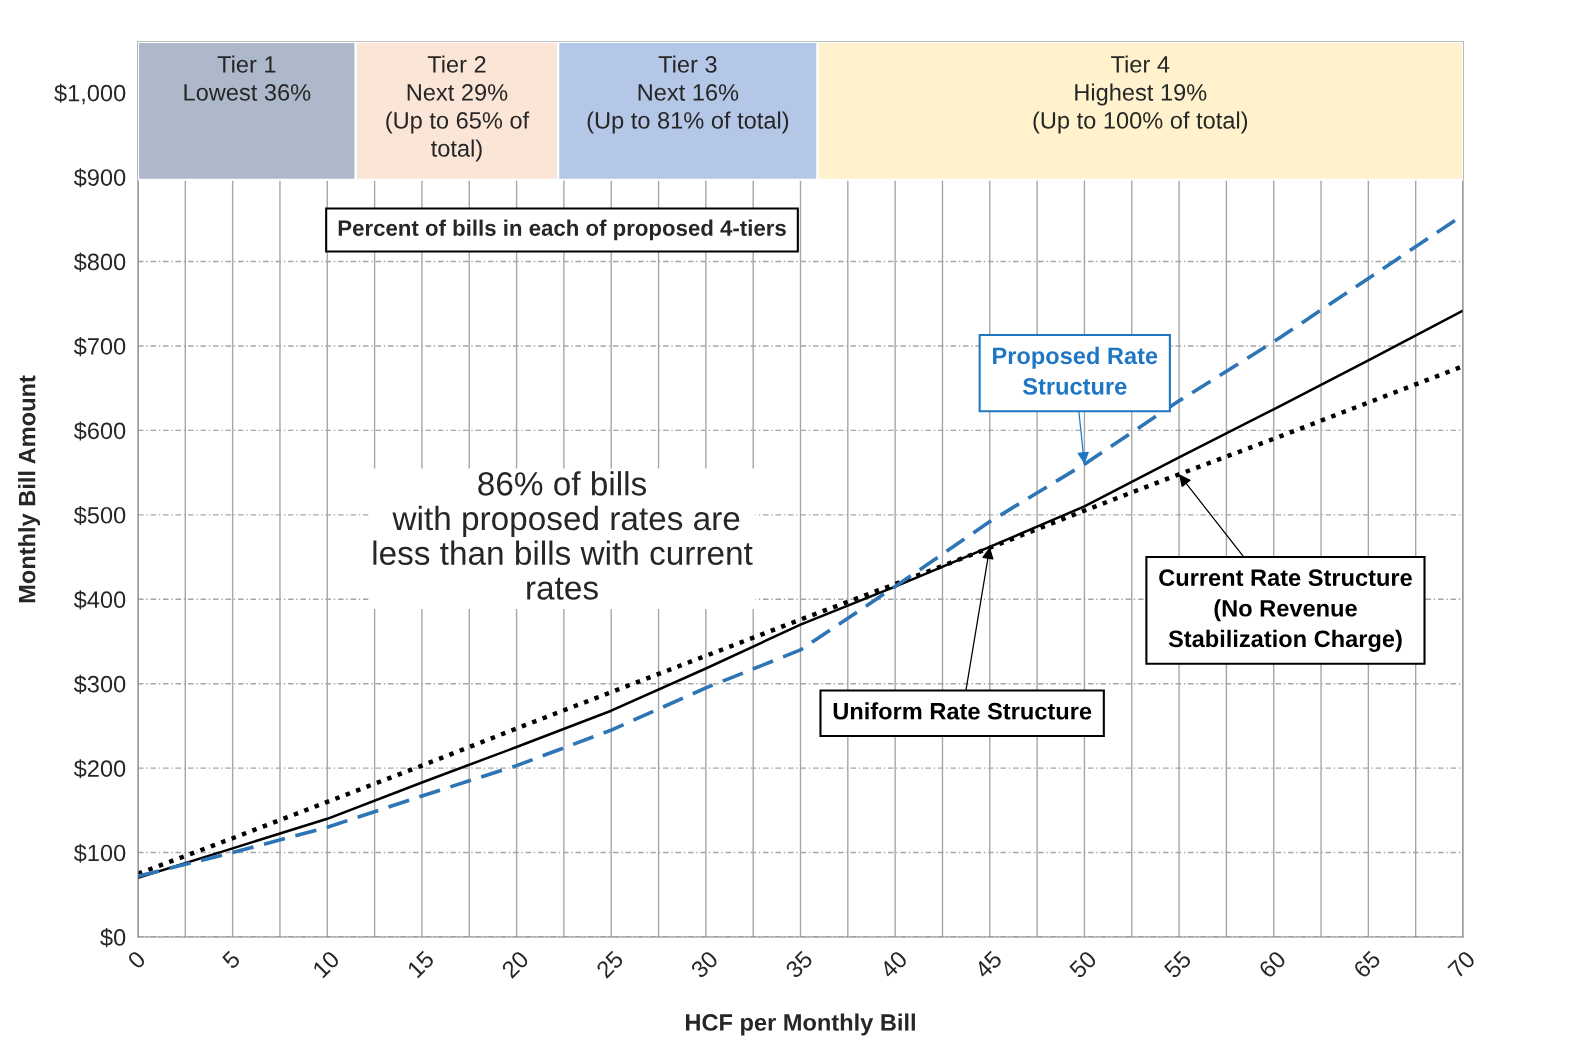 The height and width of the screenshot is (1062, 1574). What do you see at coordinates (29, 489) in the screenshot?
I see `y-axis-title: Monthly Bill Amount` at bounding box center [29, 489].